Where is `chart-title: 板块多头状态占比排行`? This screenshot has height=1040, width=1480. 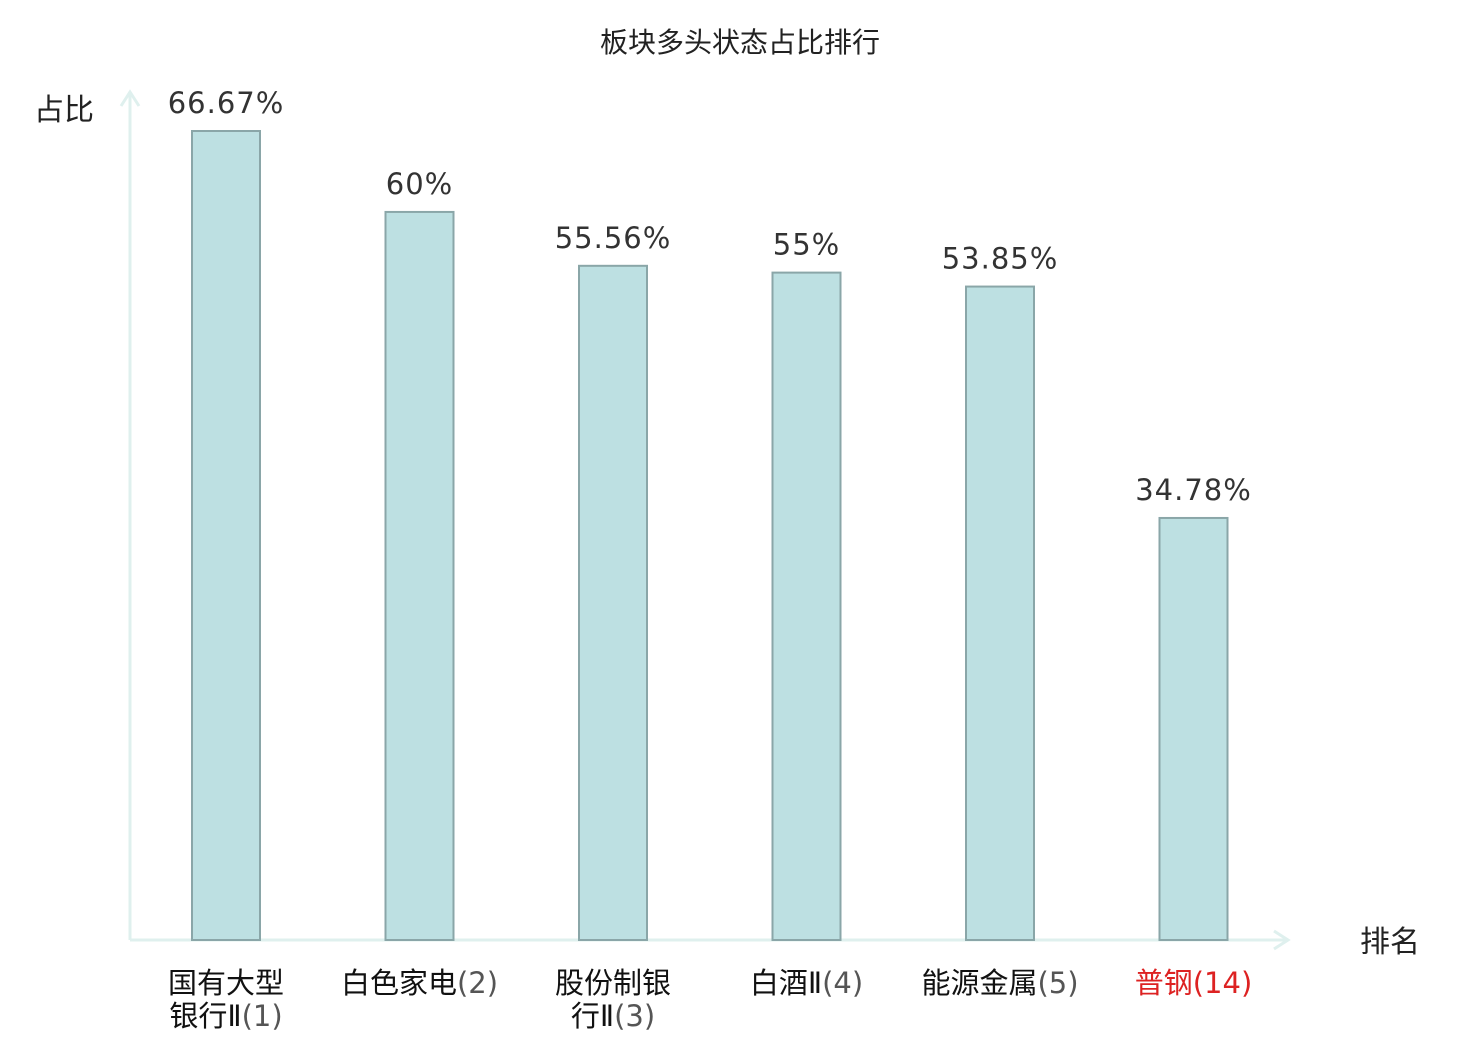
chart-title: 板块多头状态占比排行 is located at coordinates (740, 42).